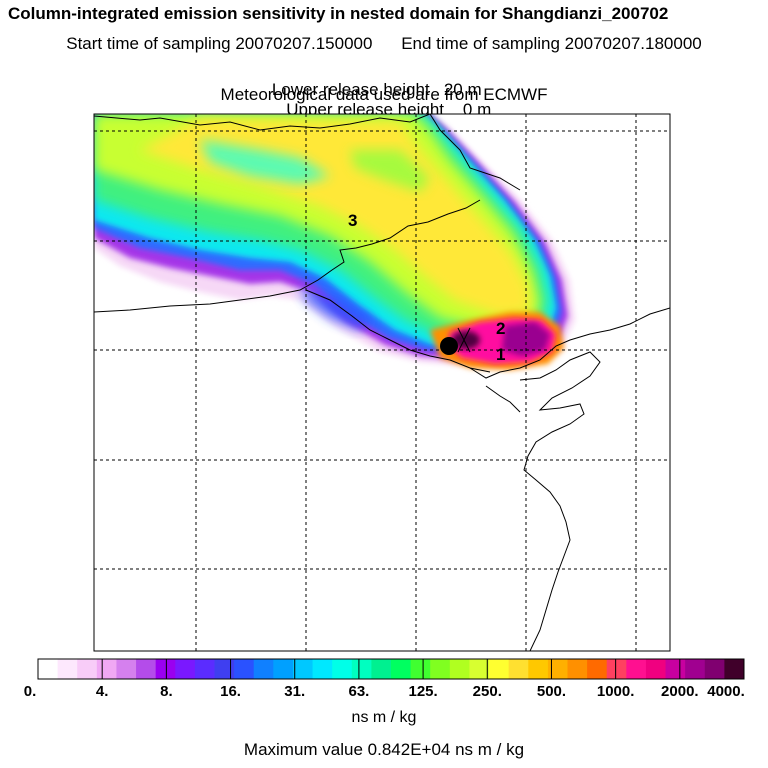 The height and width of the screenshot is (768, 768). What do you see at coordinates (262, 122) in the screenshot?
I see `boundary-north` at bounding box center [262, 122].